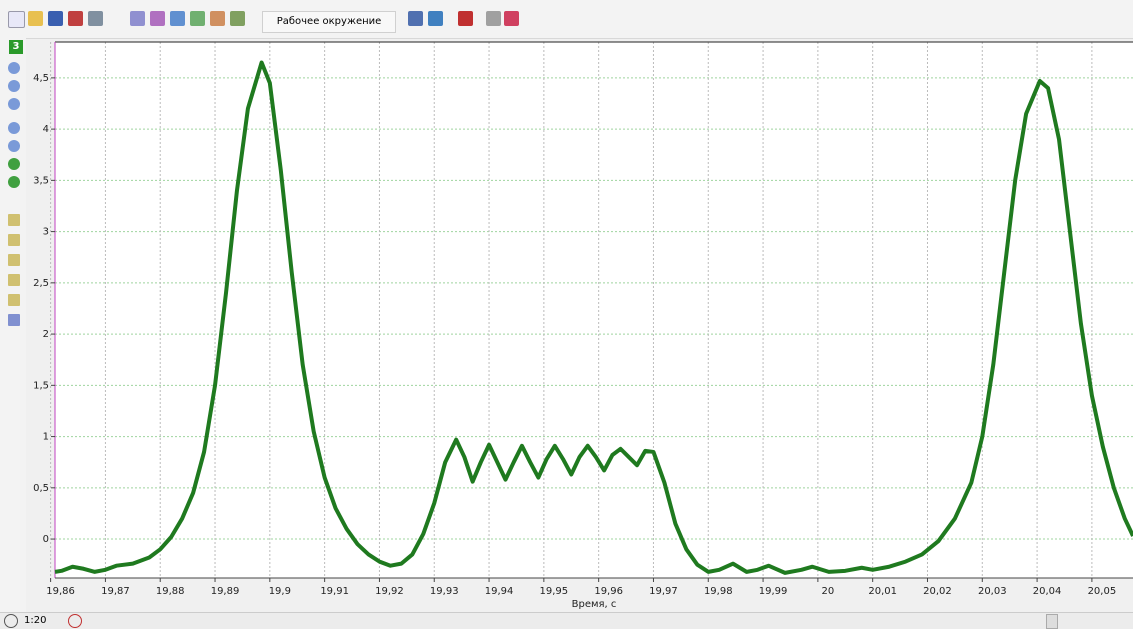  I want to click on y-tick-label: 4,5, so click(41, 78).